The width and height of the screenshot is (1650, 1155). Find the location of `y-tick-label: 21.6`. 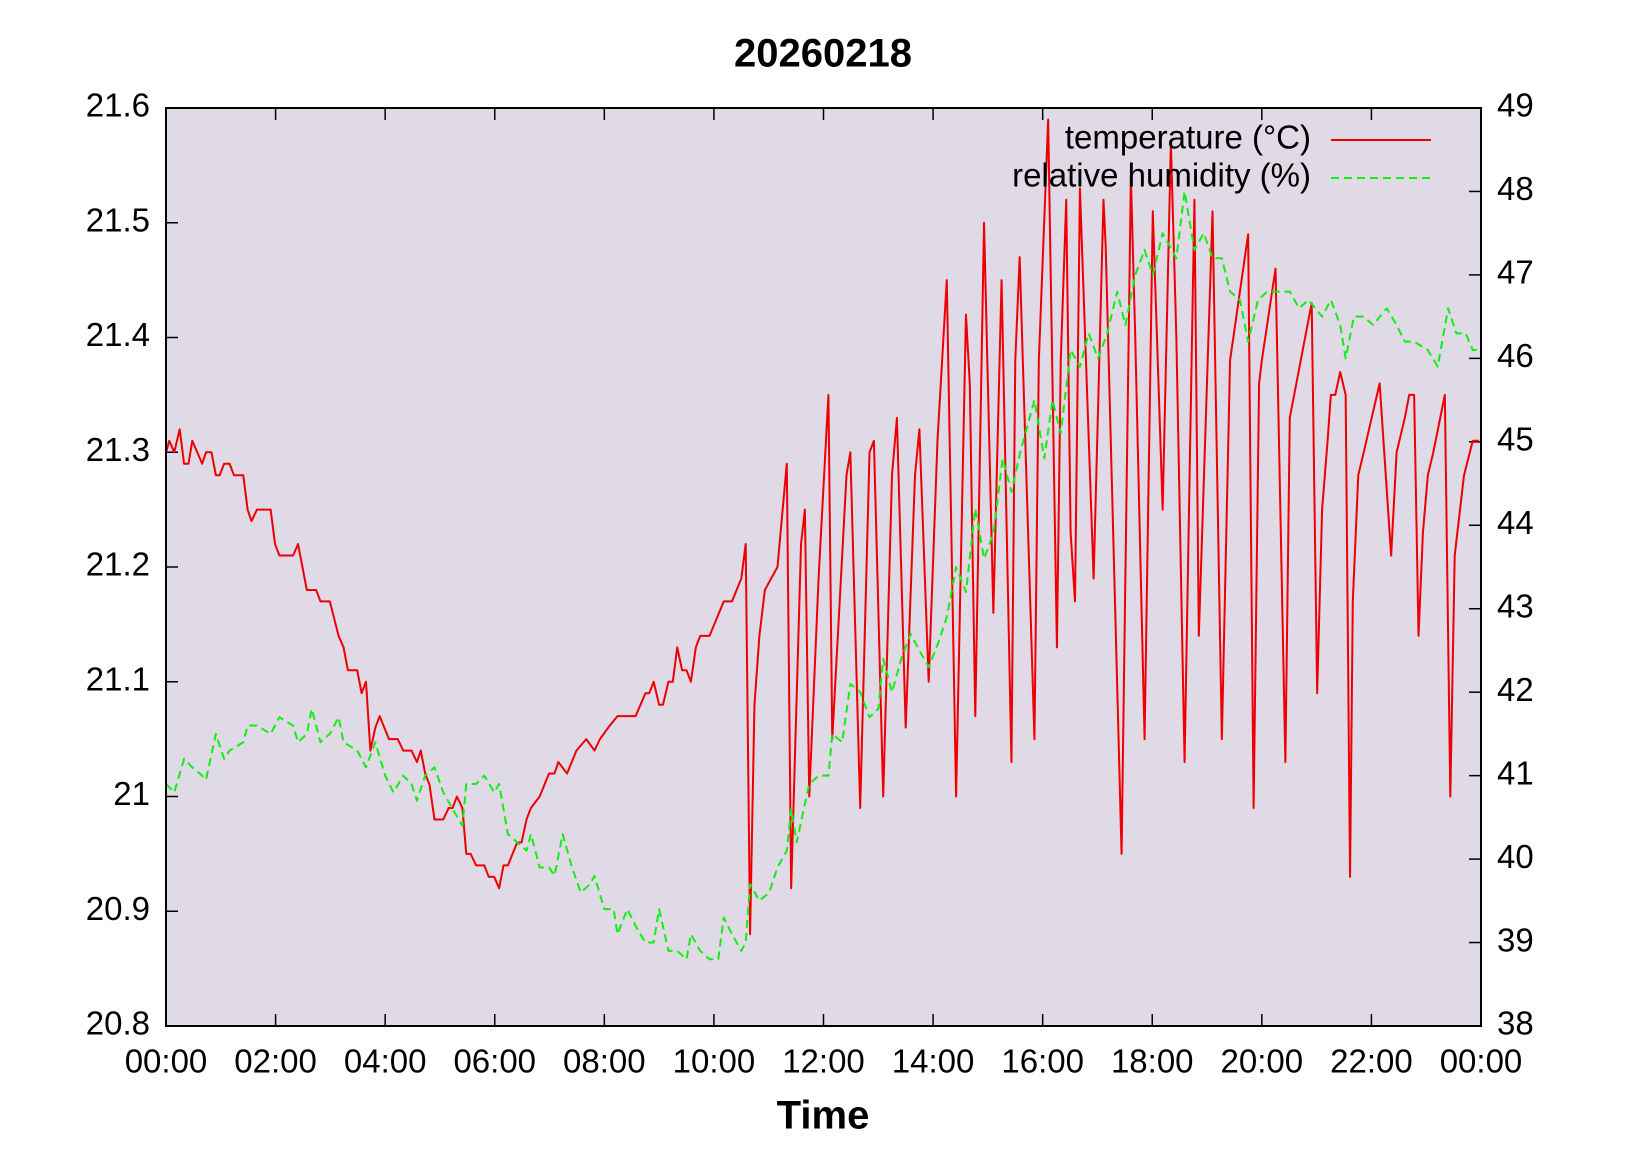

y-tick-label: 21.6 is located at coordinates (118, 105).